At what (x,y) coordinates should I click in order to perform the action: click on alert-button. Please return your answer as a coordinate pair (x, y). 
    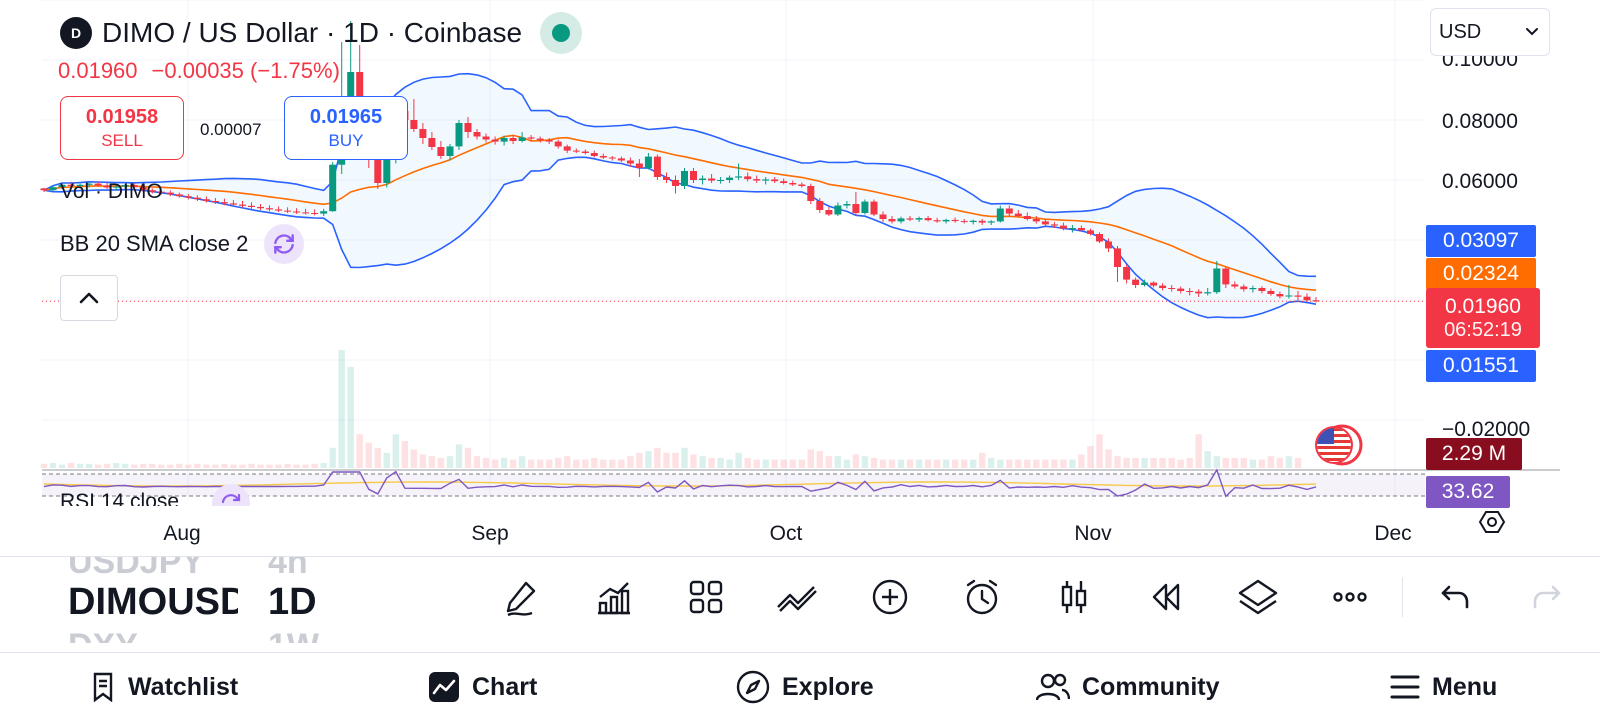
    Looking at the image, I should click on (982, 597).